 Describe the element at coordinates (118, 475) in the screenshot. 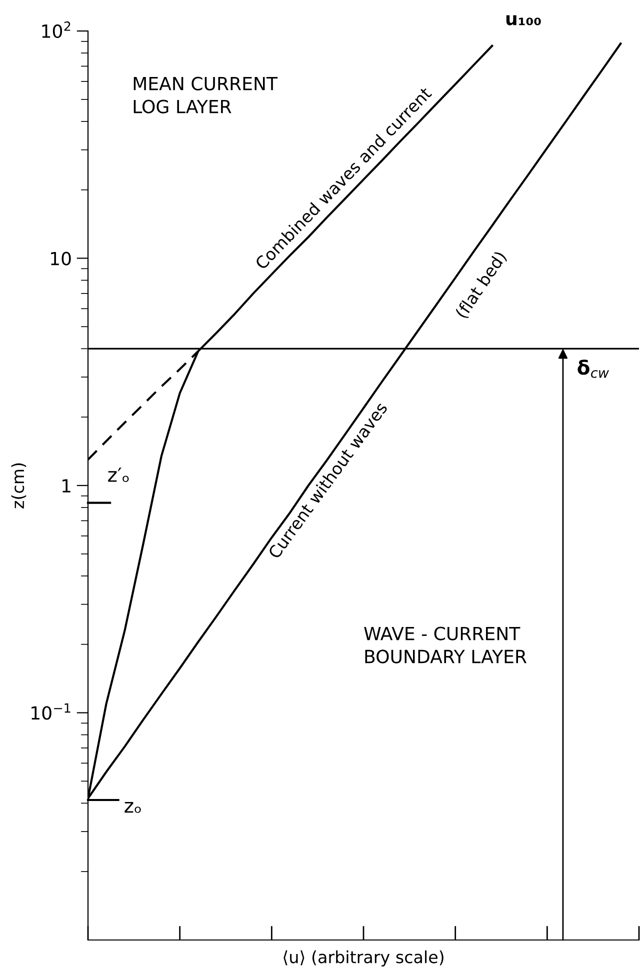

I see `annotation: z′ₒ` at that location.